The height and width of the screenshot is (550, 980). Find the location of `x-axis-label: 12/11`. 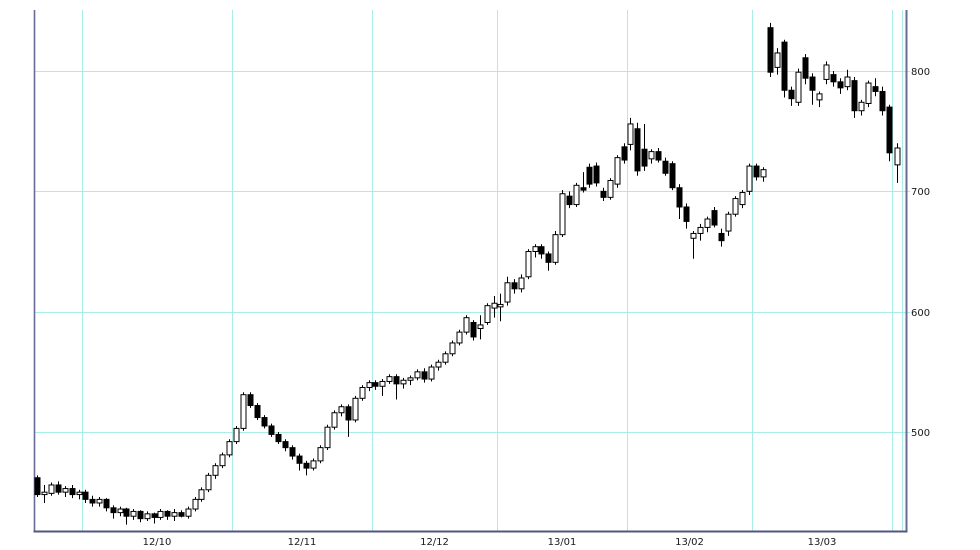

x-axis-label: 12/11 is located at coordinates (302, 542).